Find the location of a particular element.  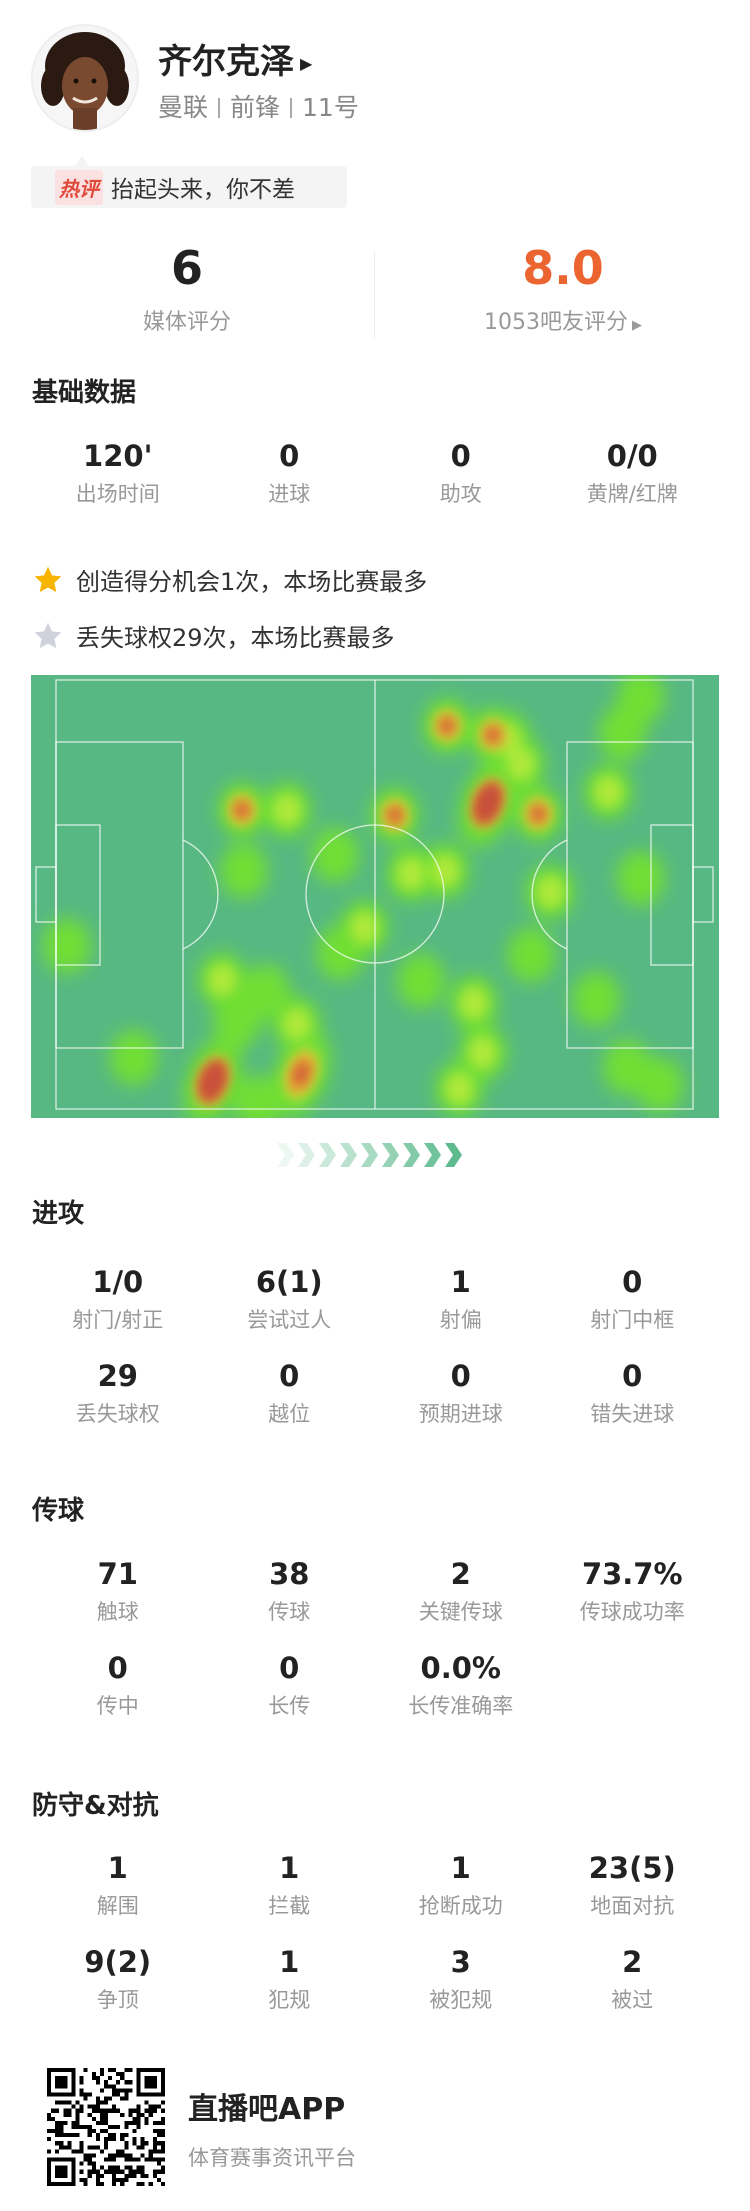

stat-value: 29 is located at coordinates (117, 1376).